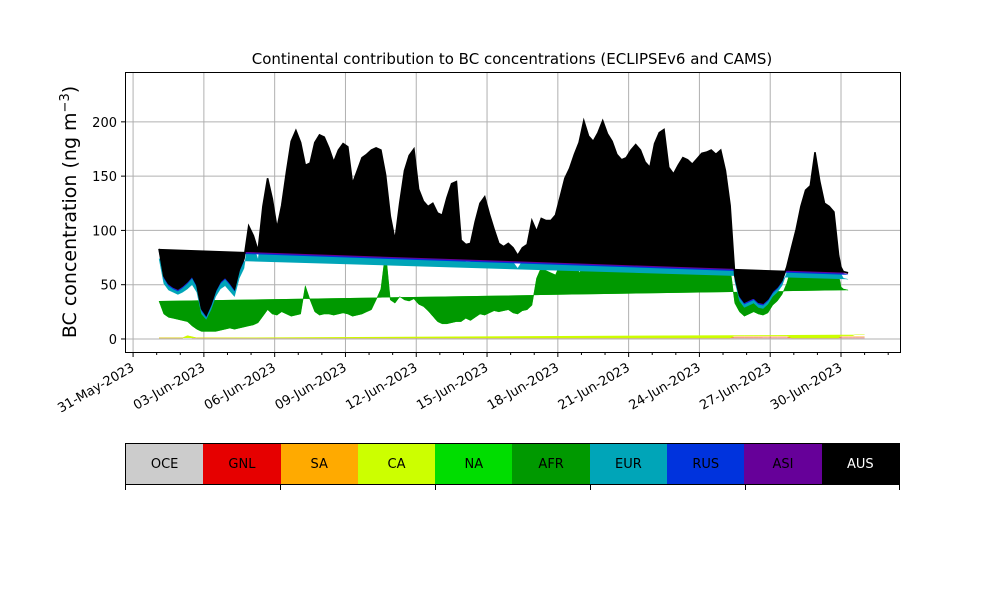  I want to click on legend-label: EUR, so click(628, 464).